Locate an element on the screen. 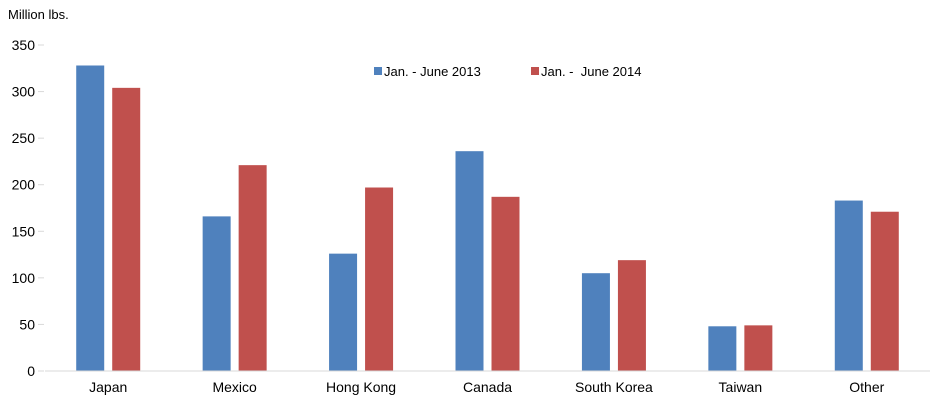 Image resolution: width=940 pixels, height=400 pixels. y-axis-ticks: 0 50 100 150 200 250 300 350 is located at coordinates (28, 208).